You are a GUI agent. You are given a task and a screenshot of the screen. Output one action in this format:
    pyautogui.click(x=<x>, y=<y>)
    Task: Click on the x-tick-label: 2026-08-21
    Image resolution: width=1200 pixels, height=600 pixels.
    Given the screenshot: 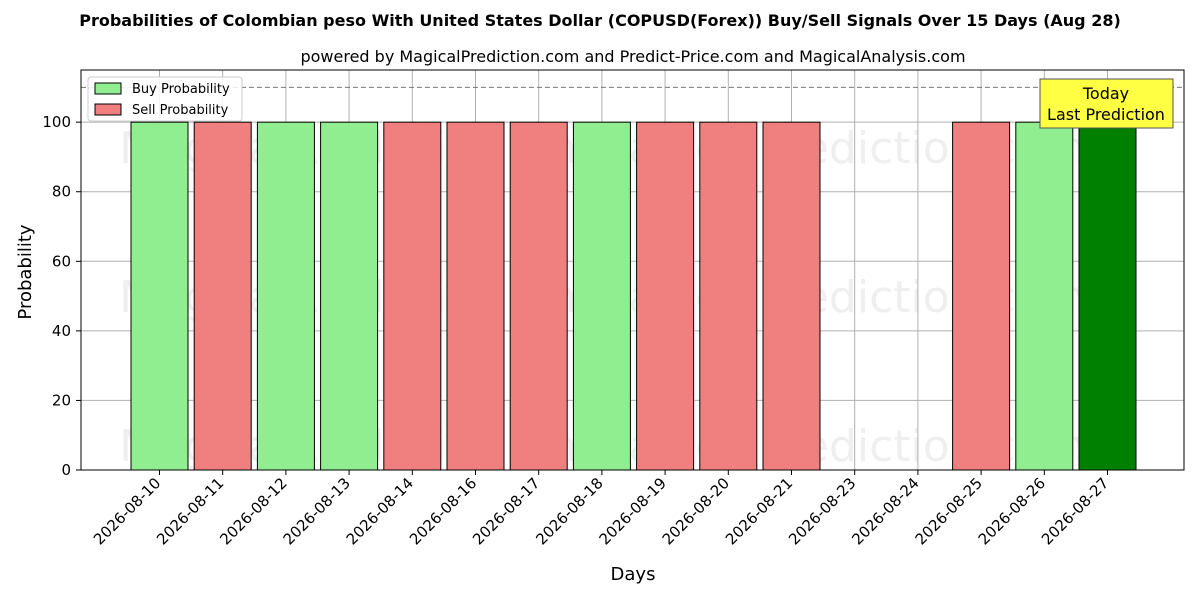 What is the action you would take?
    pyautogui.click(x=759, y=511)
    